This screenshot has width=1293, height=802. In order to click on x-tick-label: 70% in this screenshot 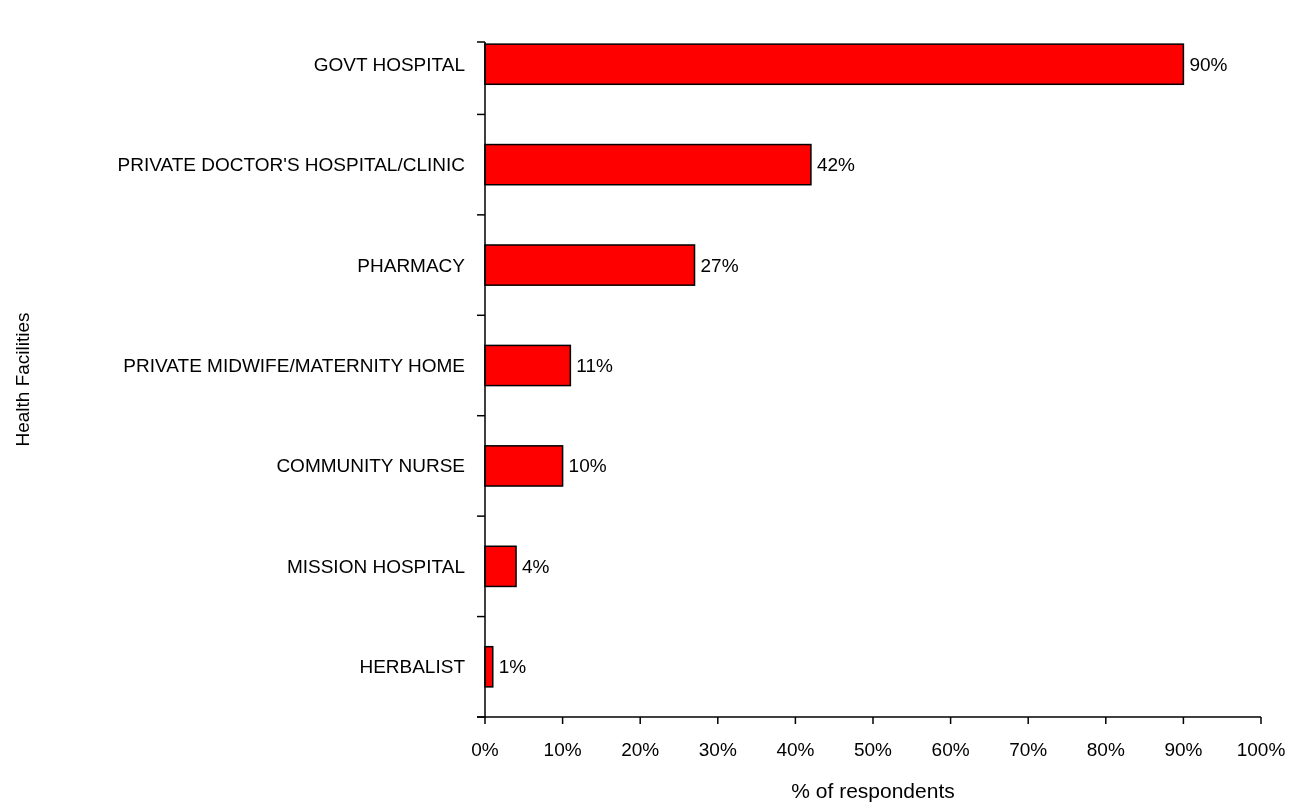, I will do `click(1028, 749)`.